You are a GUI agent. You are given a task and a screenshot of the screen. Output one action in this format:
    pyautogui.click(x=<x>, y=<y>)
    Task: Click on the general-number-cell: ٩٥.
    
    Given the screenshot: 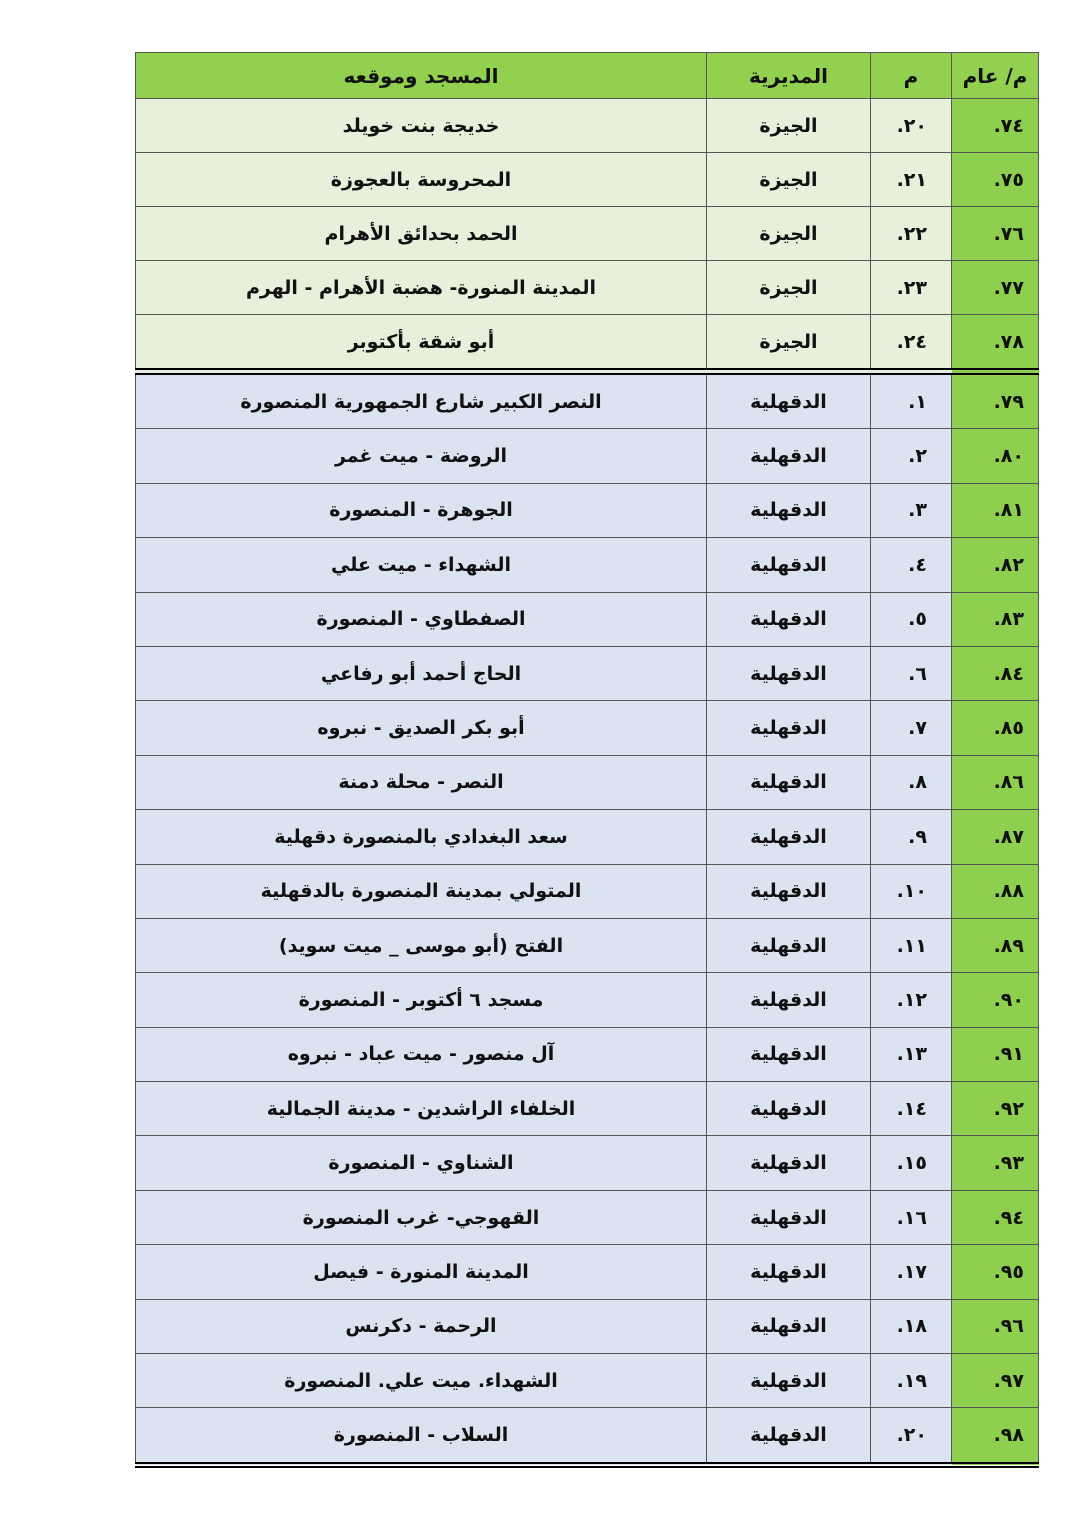 What is the action you would take?
    pyautogui.click(x=995, y=1272)
    